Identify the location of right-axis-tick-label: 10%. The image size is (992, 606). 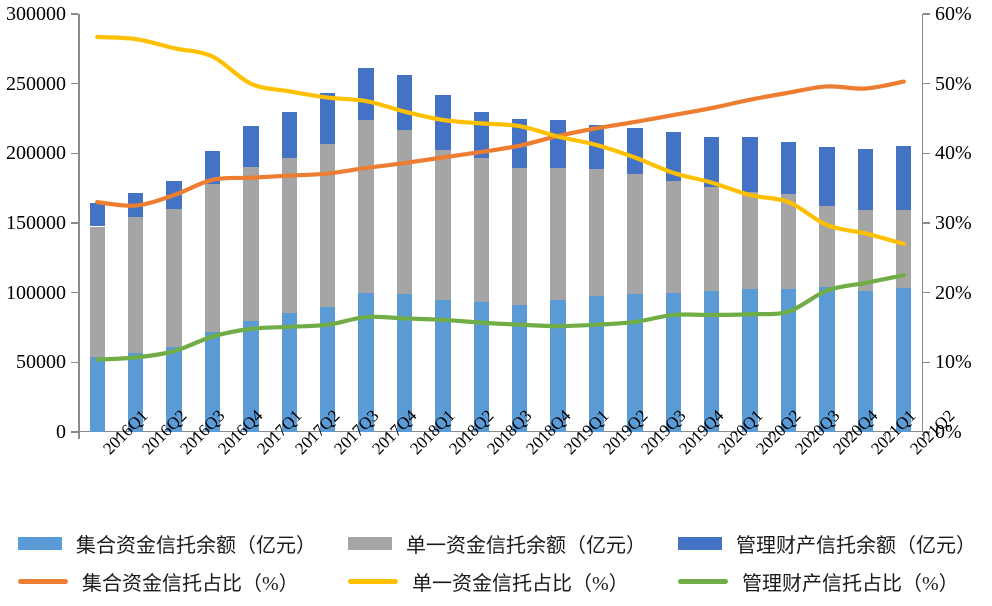
(953, 362).